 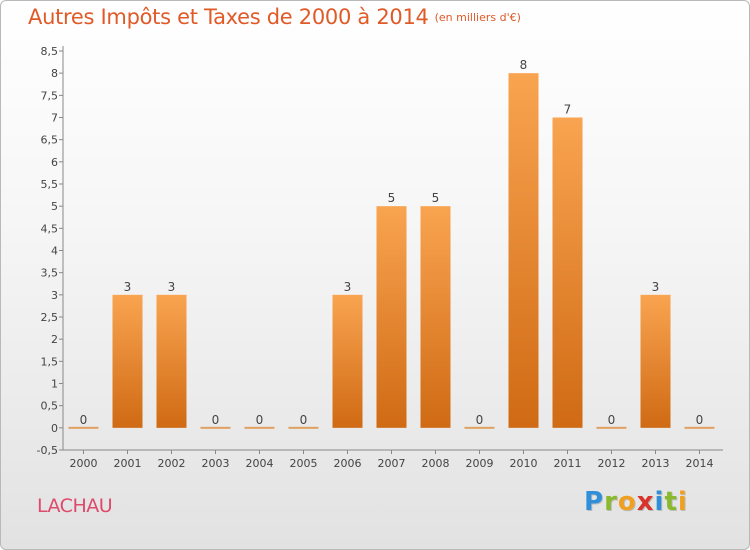 I want to click on logo-letter: t, so click(x=671, y=502).